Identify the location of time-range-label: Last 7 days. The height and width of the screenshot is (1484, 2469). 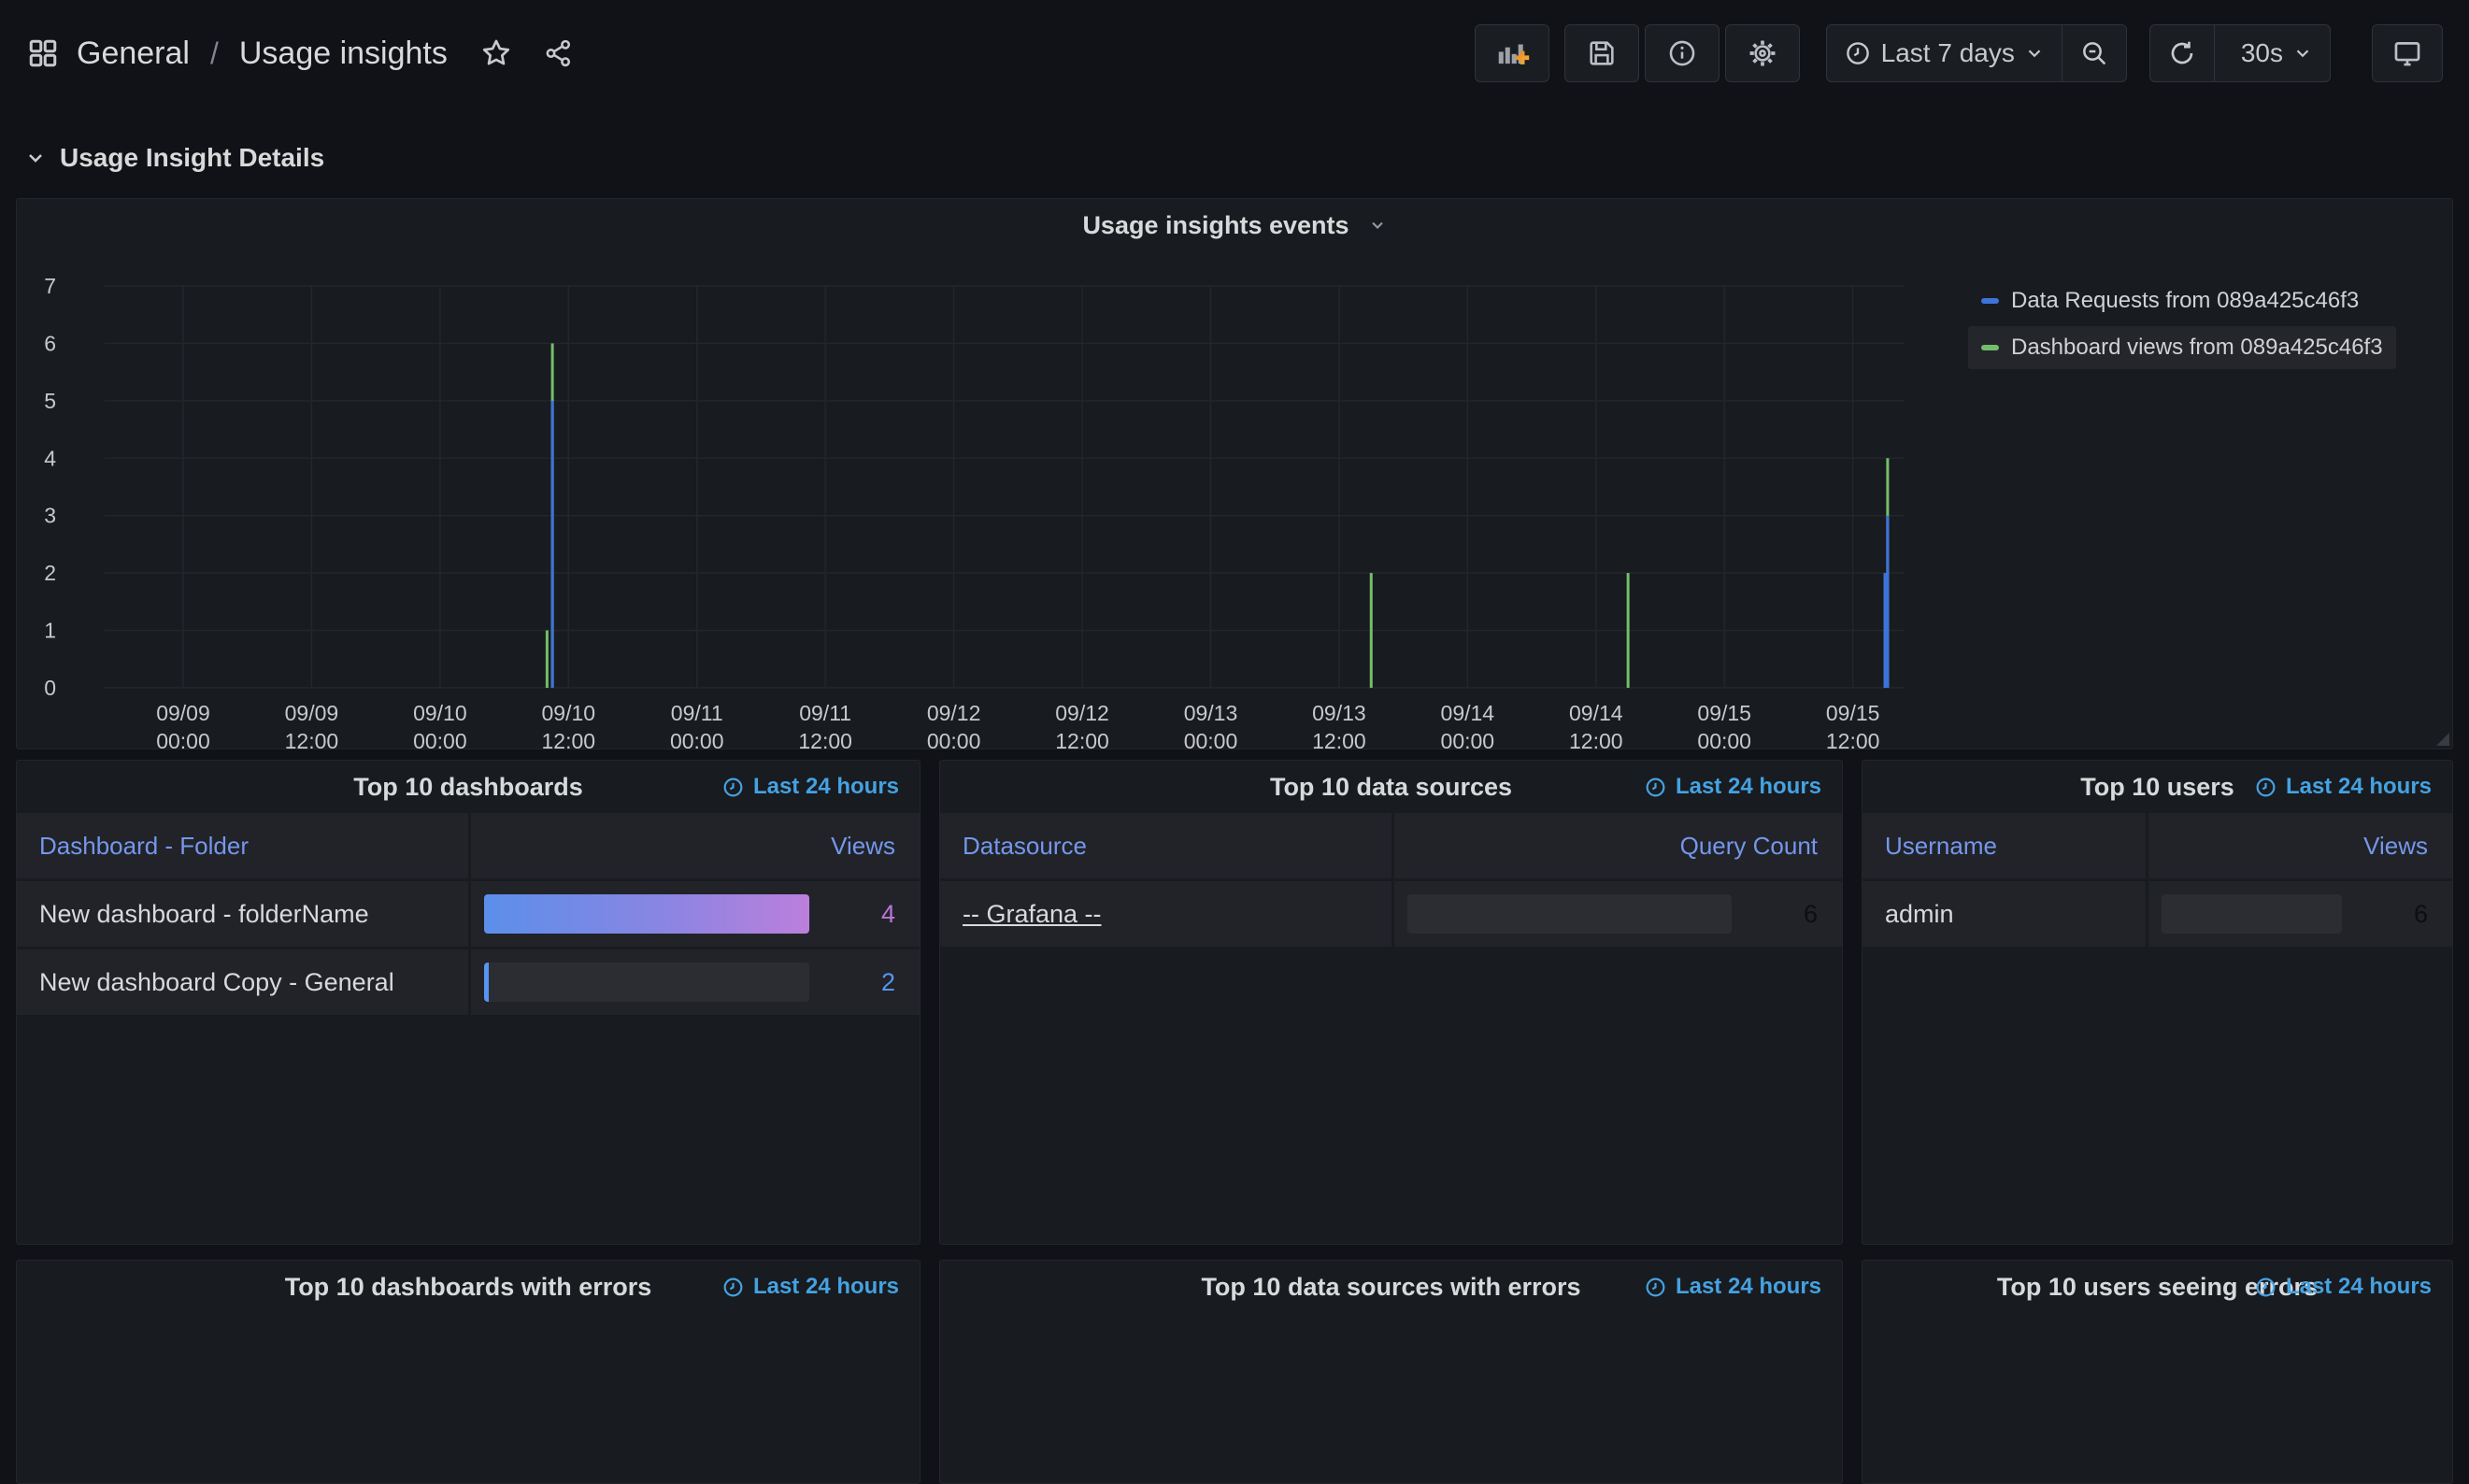
(1947, 52).